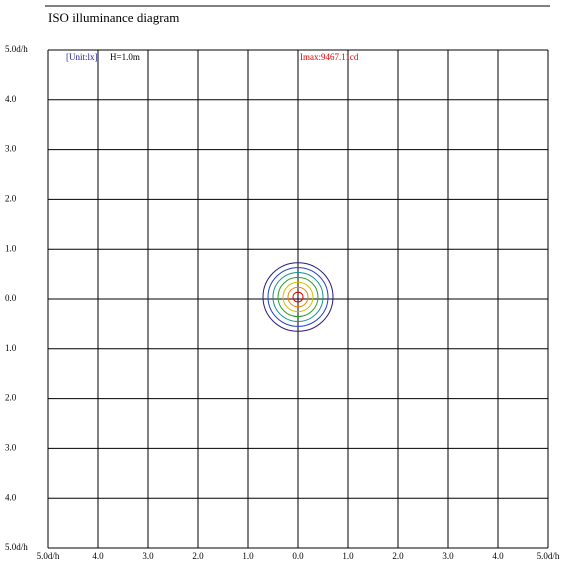 The image size is (583, 572). Describe the element at coordinates (82, 57) in the screenshot. I see `annotation: [Unit:lx]` at that location.